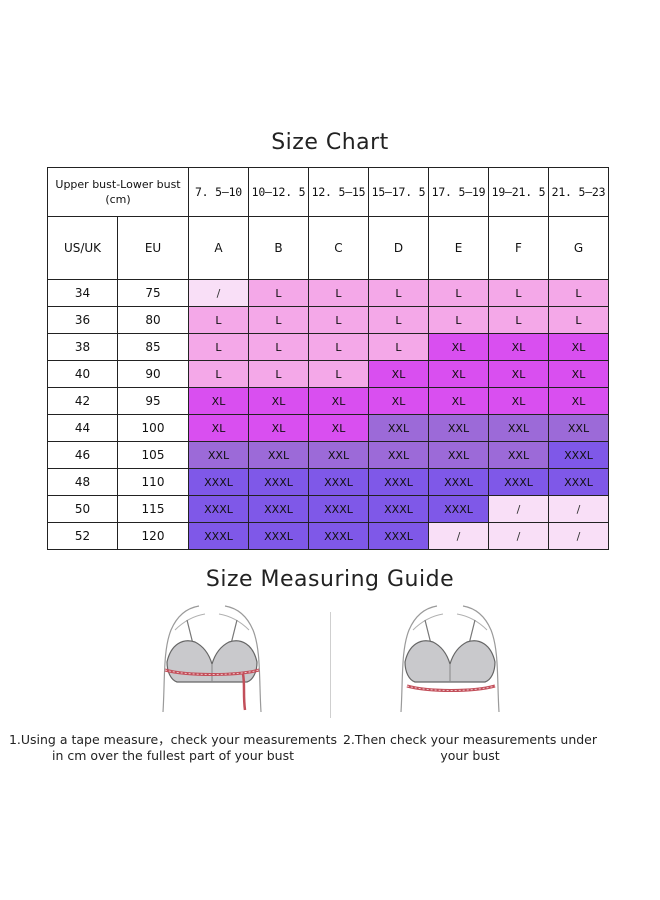 Image resolution: width=660 pixels, height=900 pixels. What do you see at coordinates (82, 482) in the screenshot?
I see `usuk-cell: 48` at bounding box center [82, 482].